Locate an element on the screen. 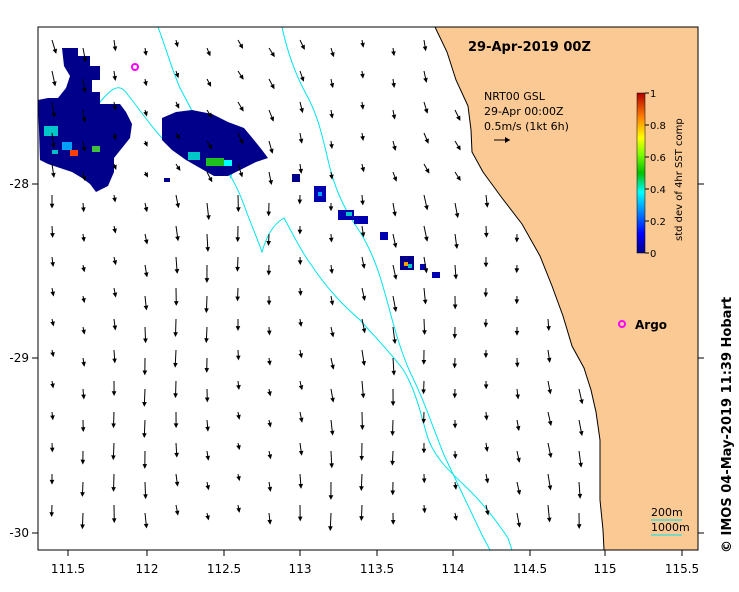 The image size is (739, 592). x-tick-label: 112.5 is located at coordinates (224, 569).